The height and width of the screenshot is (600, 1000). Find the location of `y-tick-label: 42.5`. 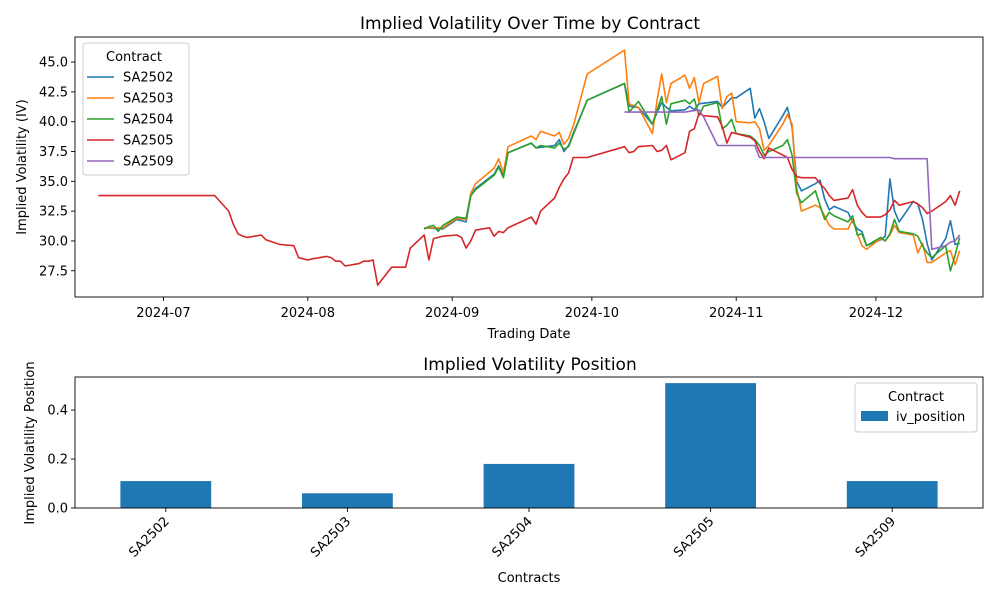

y-tick-label: 42.5 is located at coordinates (53, 92).